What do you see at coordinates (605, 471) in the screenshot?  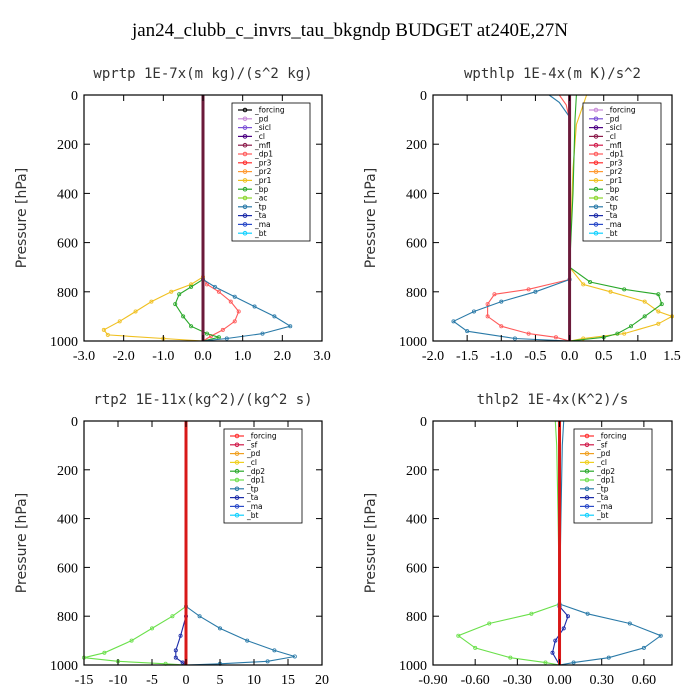 I see `legend-label: _dp2` at bounding box center [605, 471].